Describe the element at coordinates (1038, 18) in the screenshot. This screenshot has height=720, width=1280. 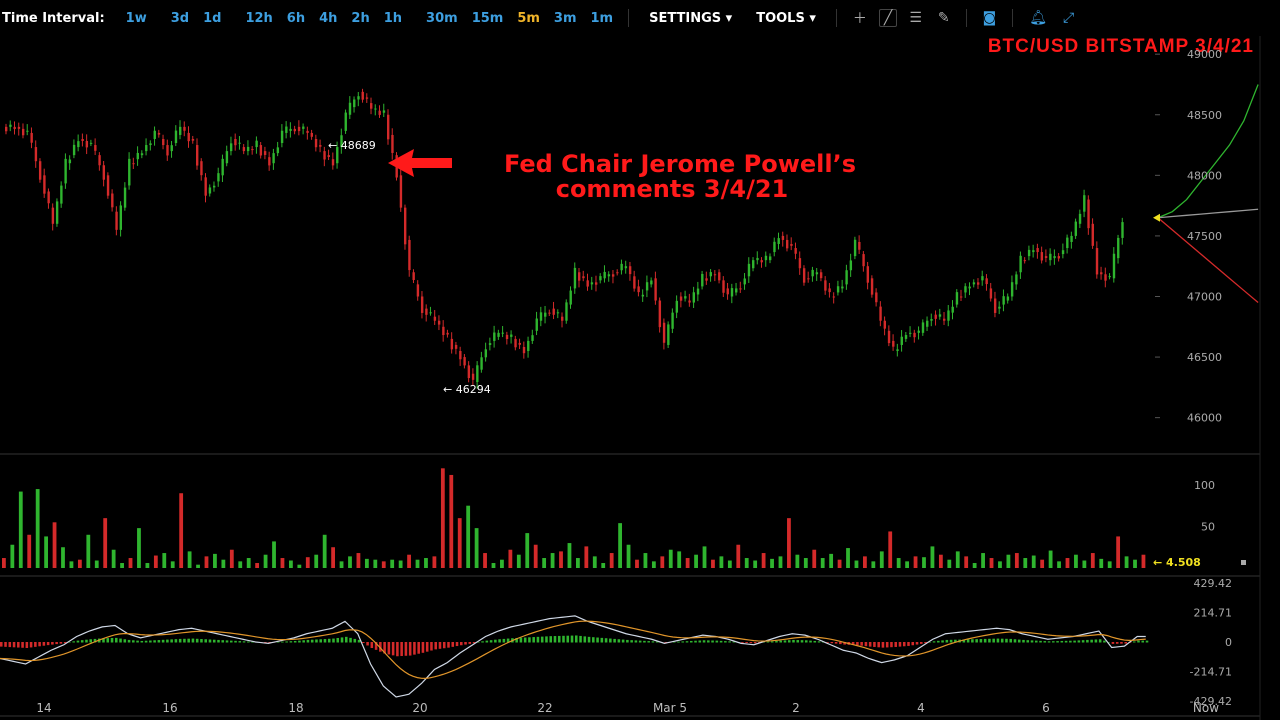
I see `bell-icon: 🔔︎` at that location.